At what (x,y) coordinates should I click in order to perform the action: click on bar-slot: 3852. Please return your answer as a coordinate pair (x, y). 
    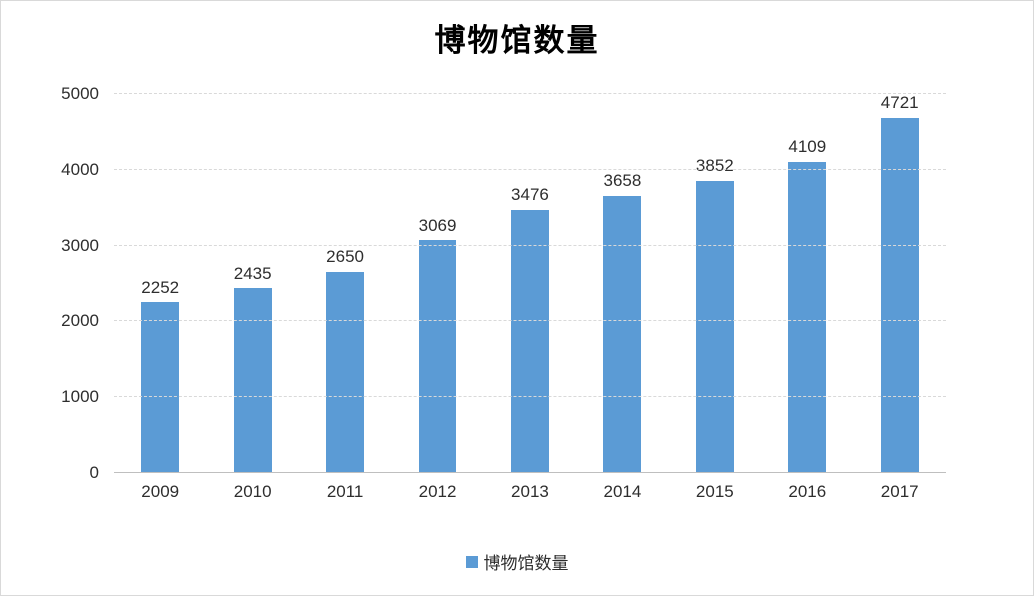
    Looking at the image, I should click on (715, 283).